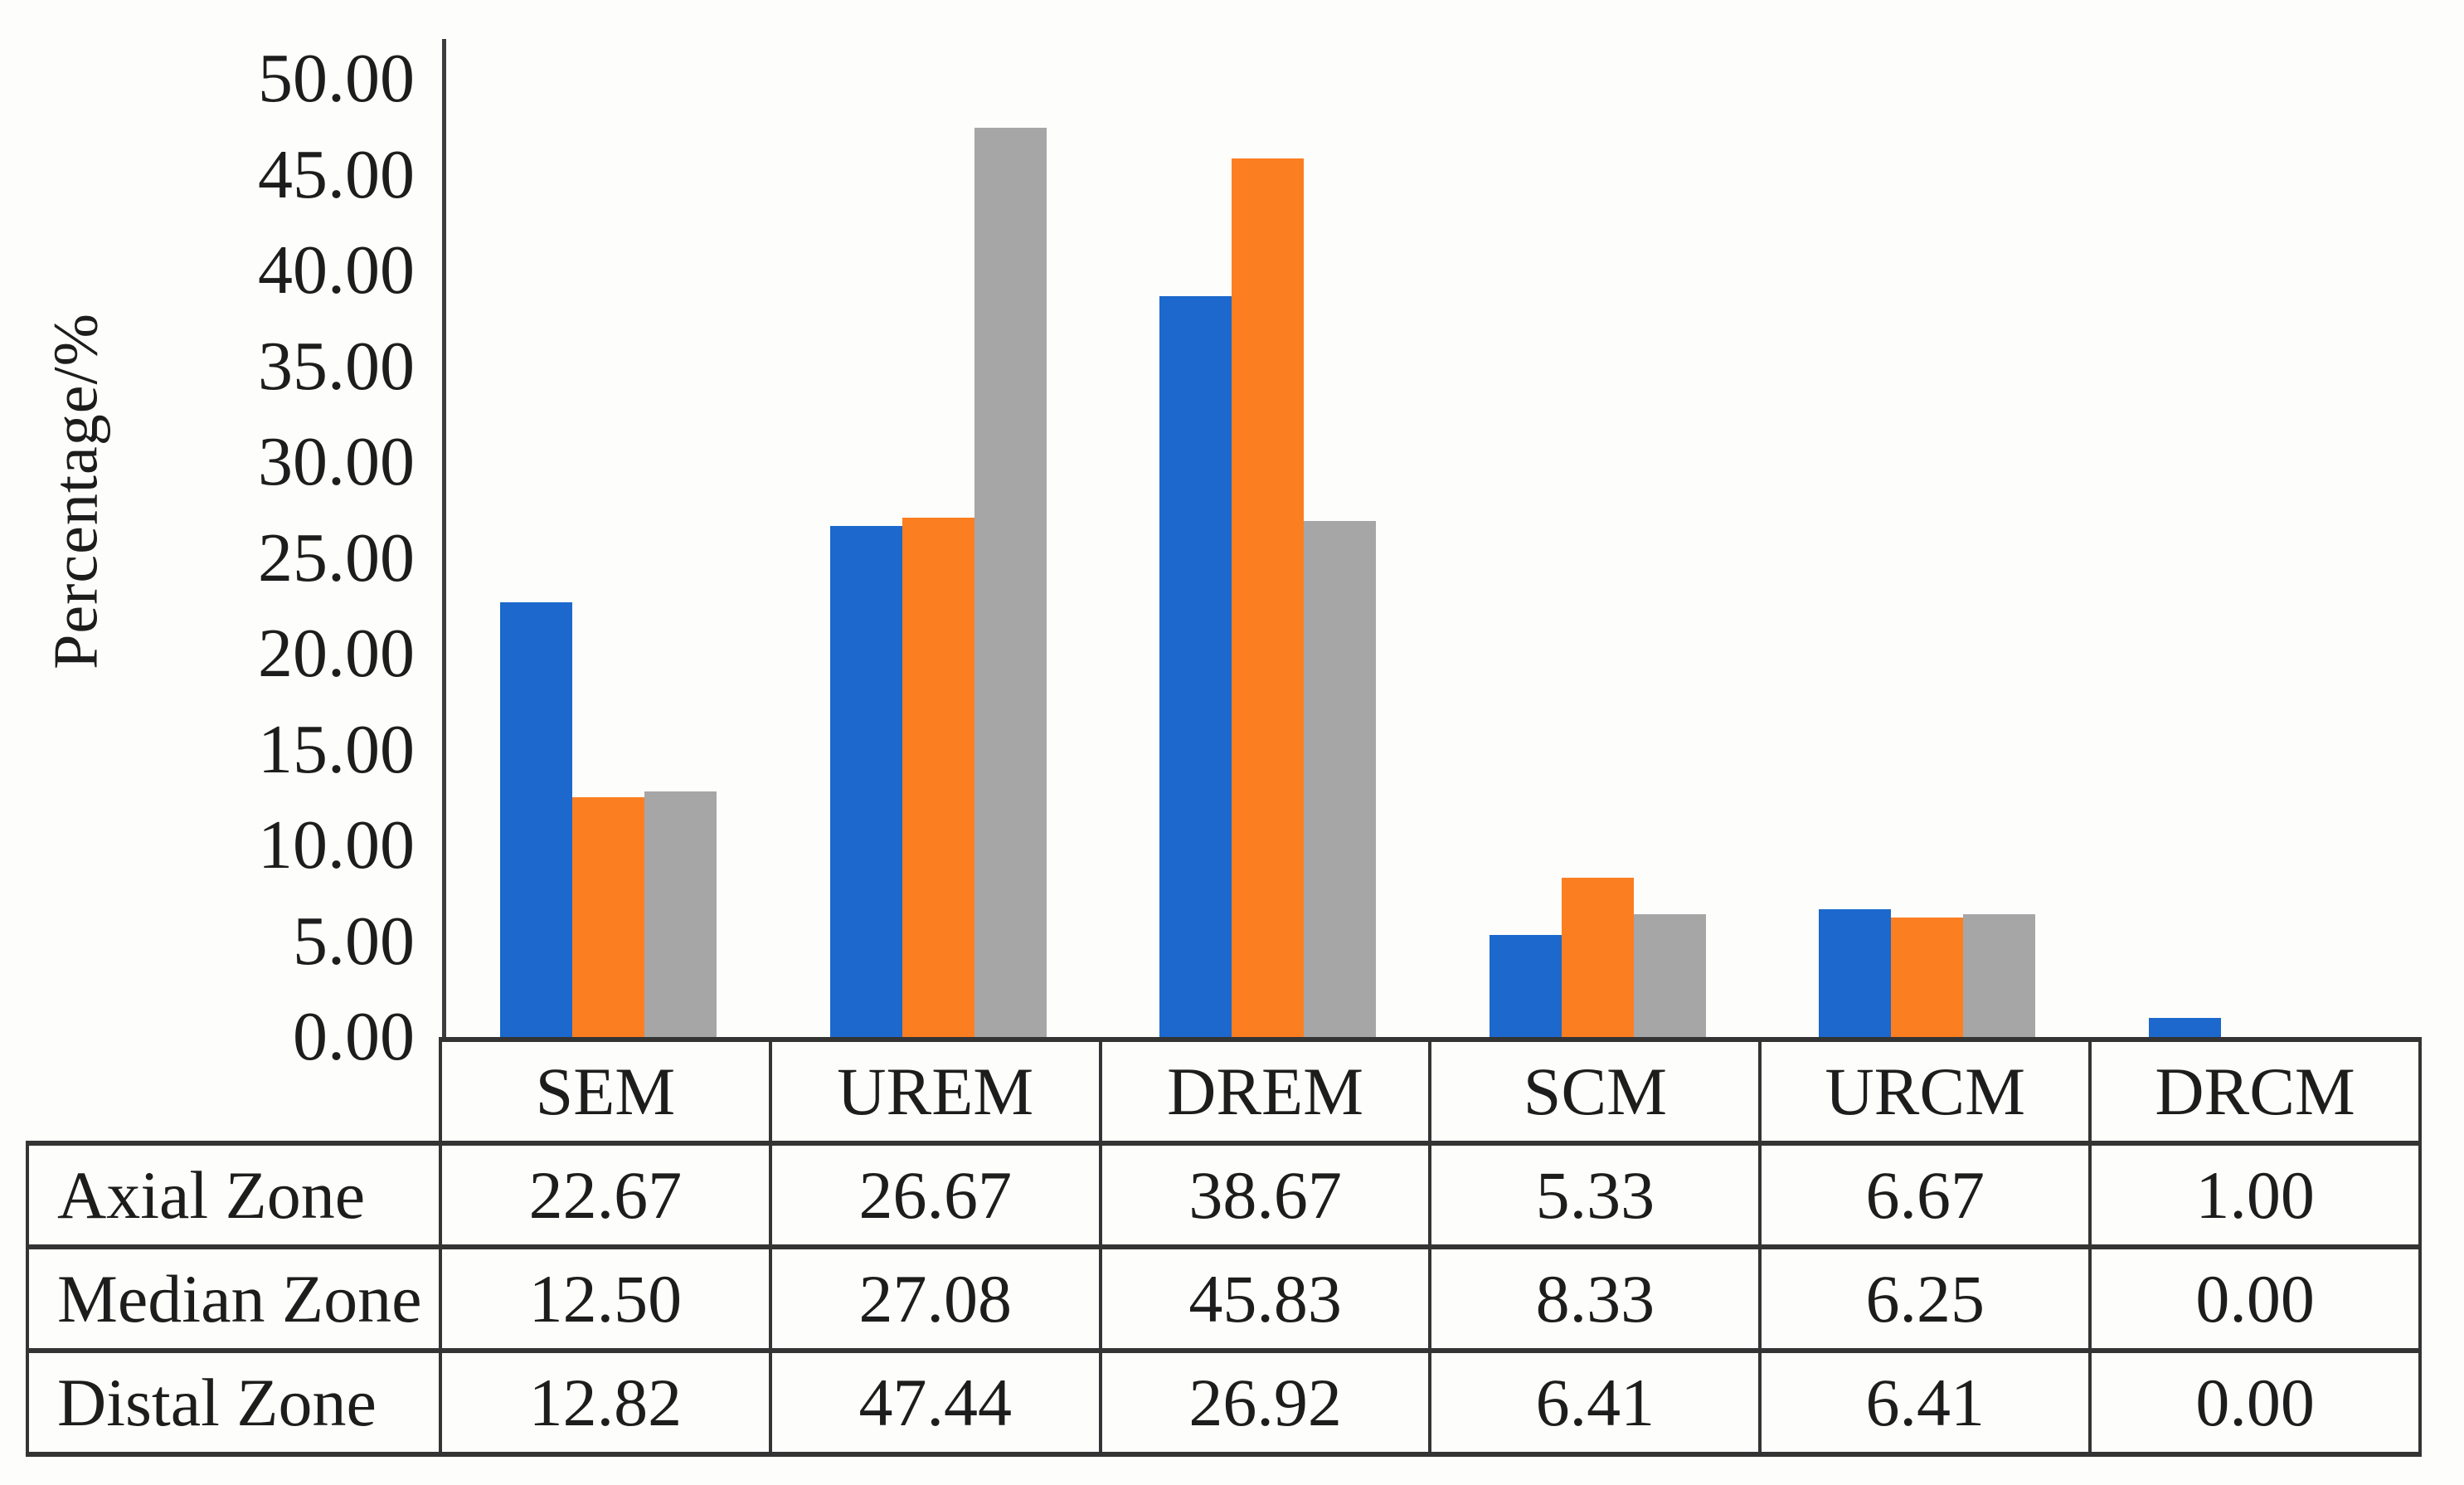 This screenshot has height=1485, width=2464. Describe the element at coordinates (354, 942) in the screenshot. I see `y-tick-label: 5.00` at that location.